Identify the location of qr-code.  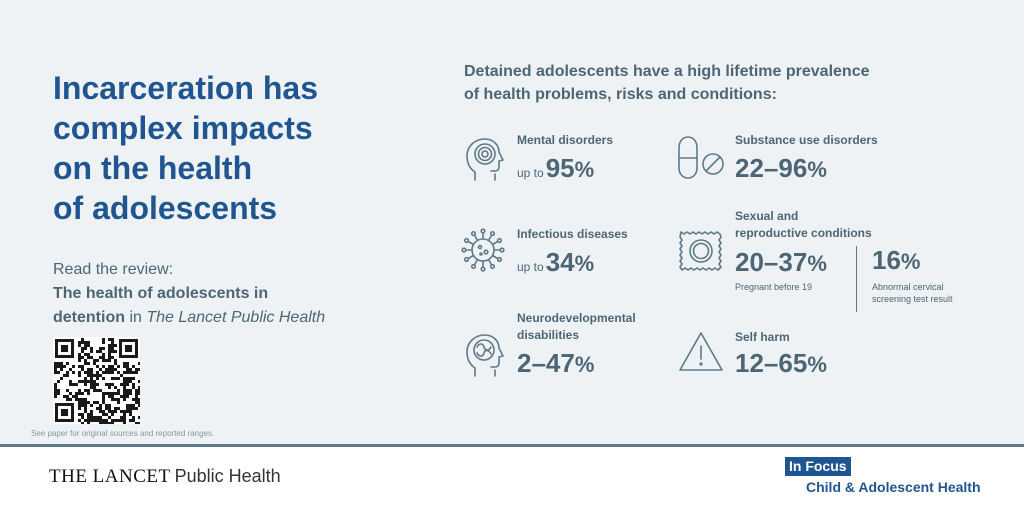
(96, 380).